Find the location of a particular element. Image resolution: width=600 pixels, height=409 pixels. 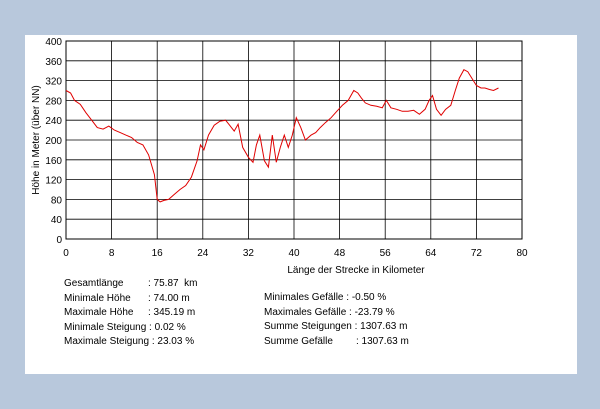

x-tick-label: 56 is located at coordinates (386, 253).